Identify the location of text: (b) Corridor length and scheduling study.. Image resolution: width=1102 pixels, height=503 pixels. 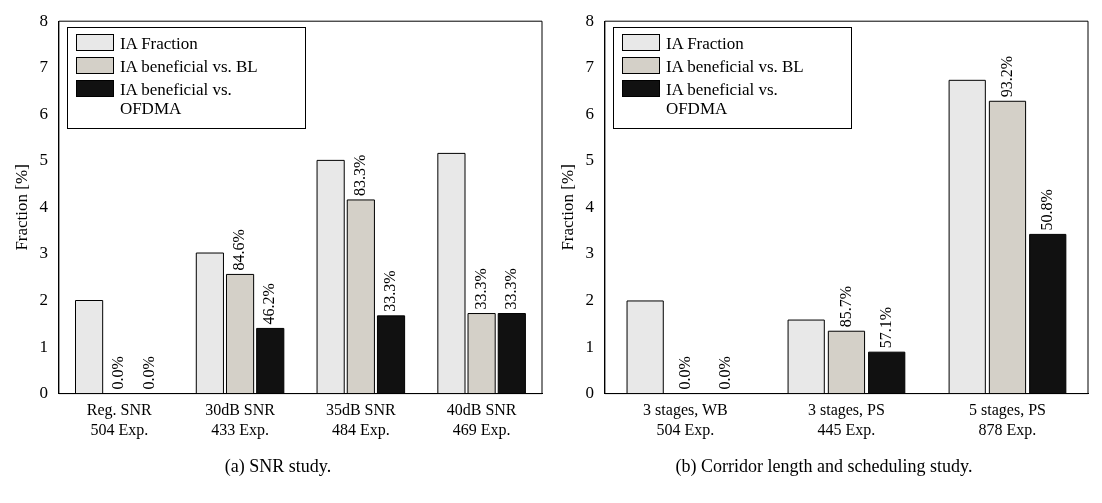
(824, 466).